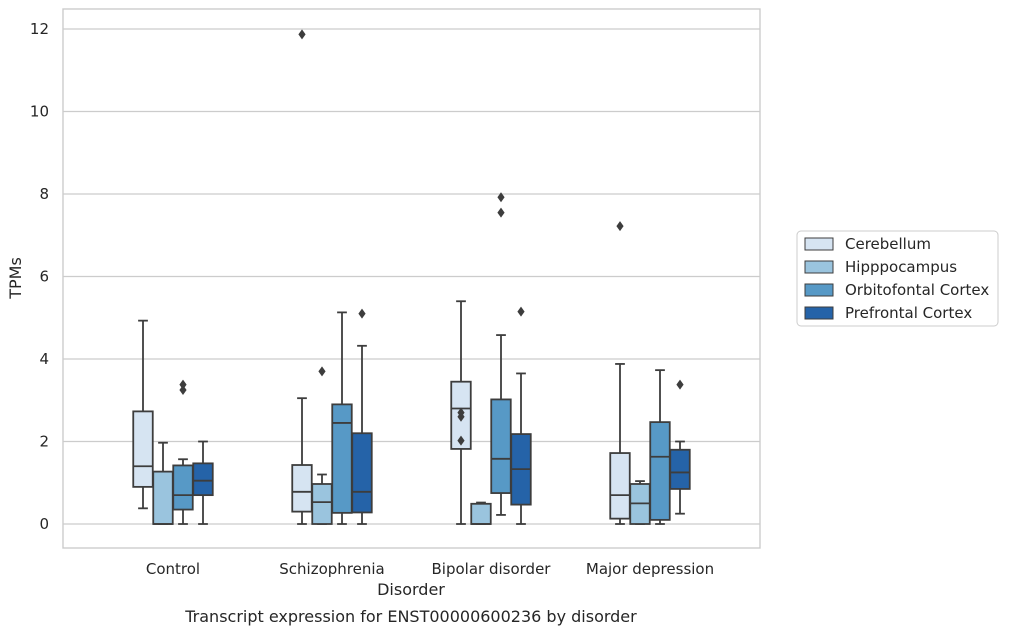  What do you see at coordinates (331, 569) in the screenshot?
I see `x-tick-label: Schizophrenia` at bounding box center [331, 569].